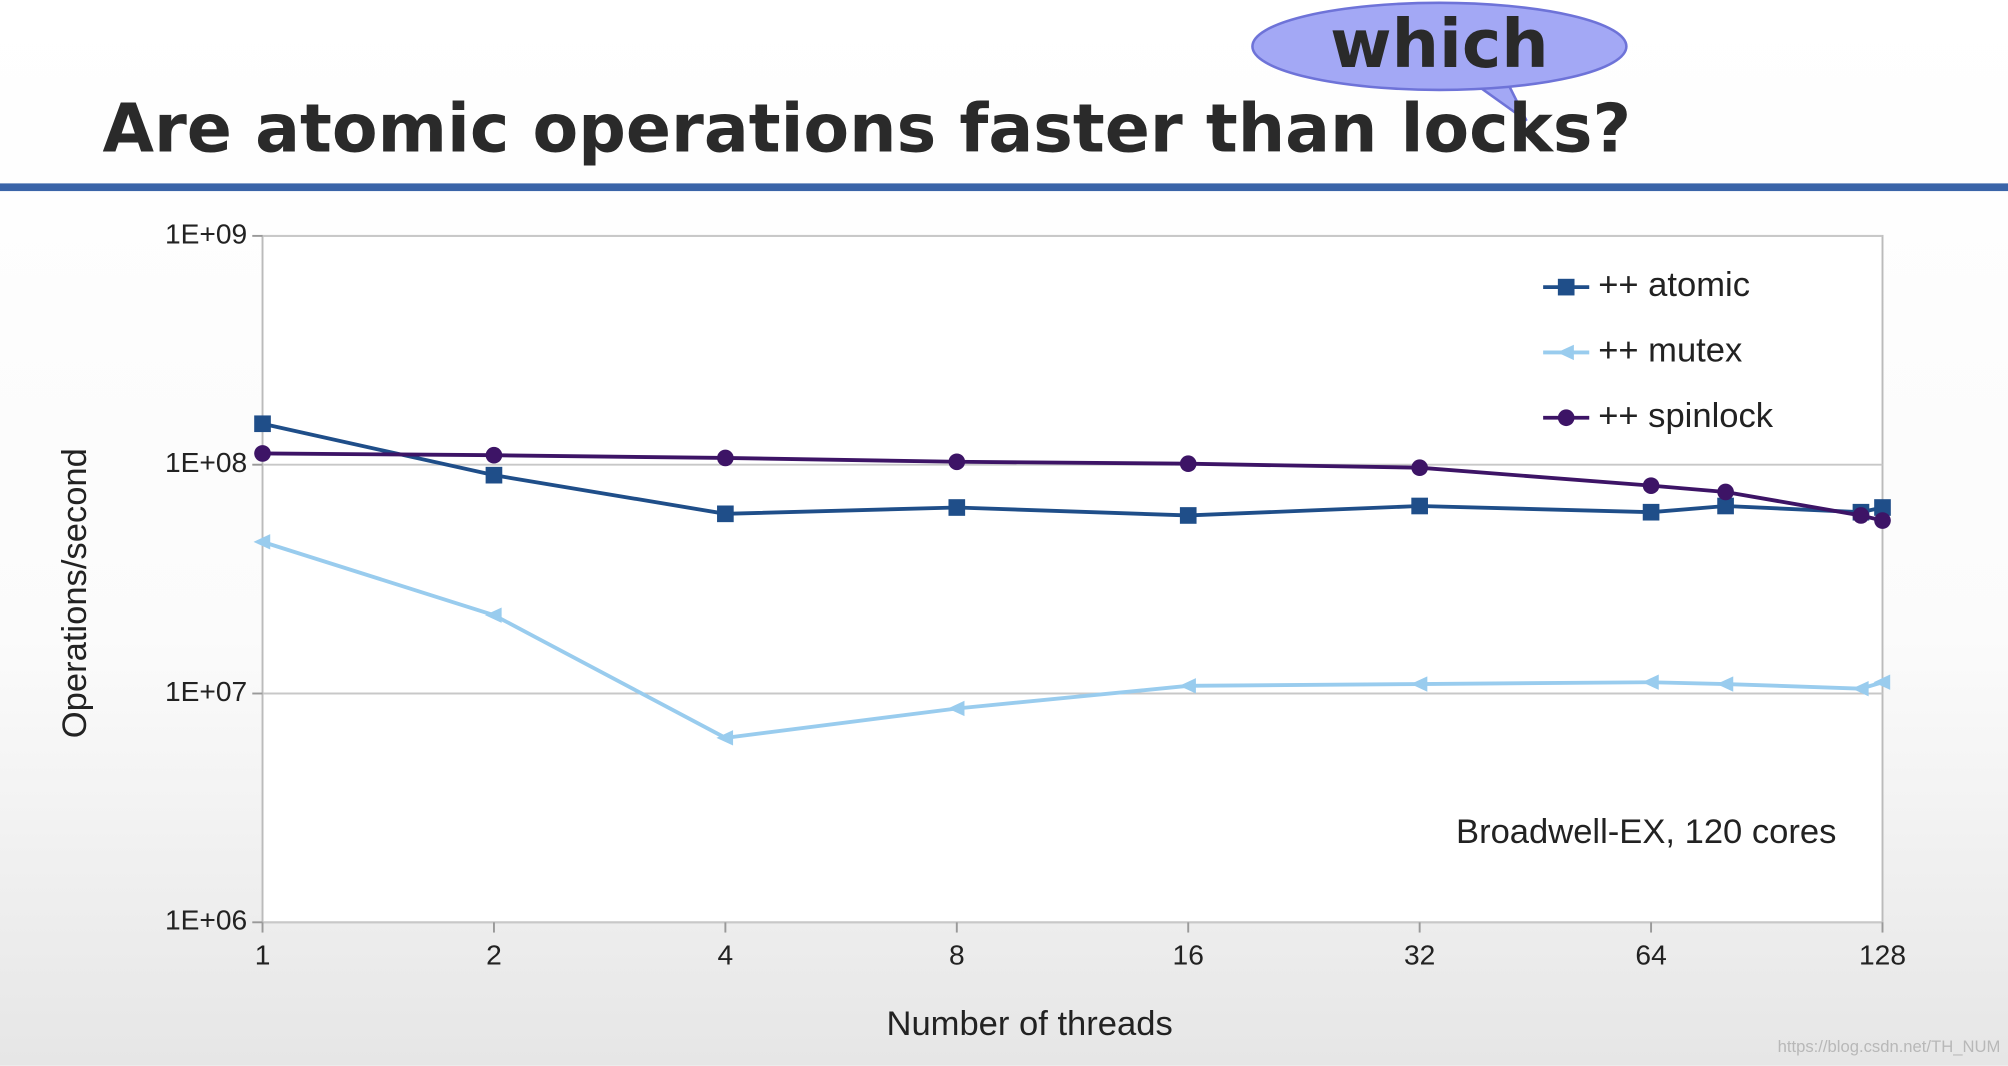  I want to click on y-tick-label: 1E+07, so click(206, 691).